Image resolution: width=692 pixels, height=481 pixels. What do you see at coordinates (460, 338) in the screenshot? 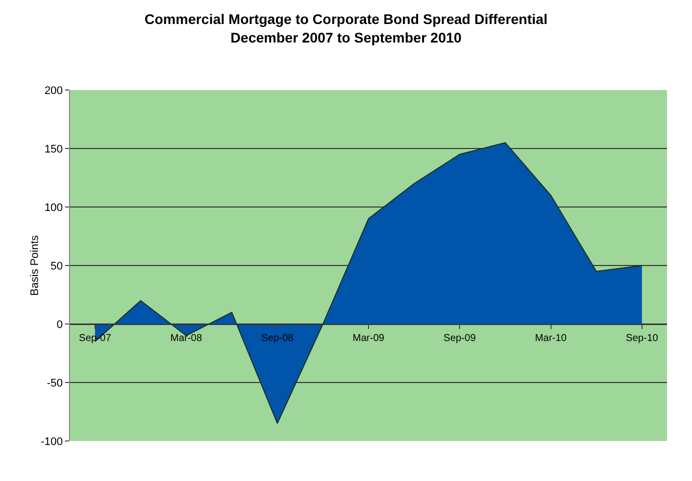
I see `x-tick-label: Sep-09` at bounding box center [460, 338].